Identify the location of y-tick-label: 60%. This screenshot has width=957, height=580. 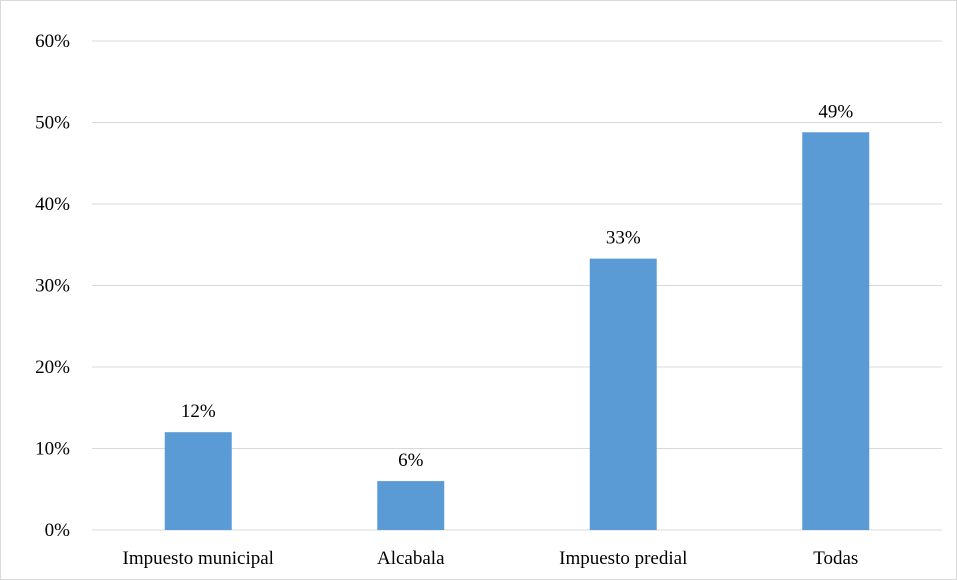
(52, 41).